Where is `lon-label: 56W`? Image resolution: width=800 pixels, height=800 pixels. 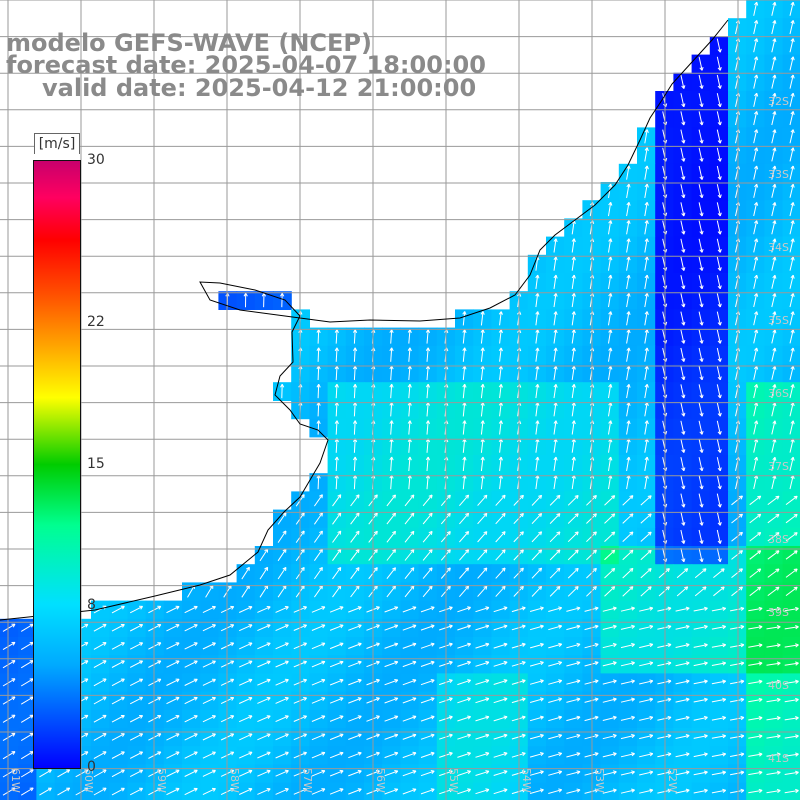
lon-label: 56W is located at coordinates (380, 780).